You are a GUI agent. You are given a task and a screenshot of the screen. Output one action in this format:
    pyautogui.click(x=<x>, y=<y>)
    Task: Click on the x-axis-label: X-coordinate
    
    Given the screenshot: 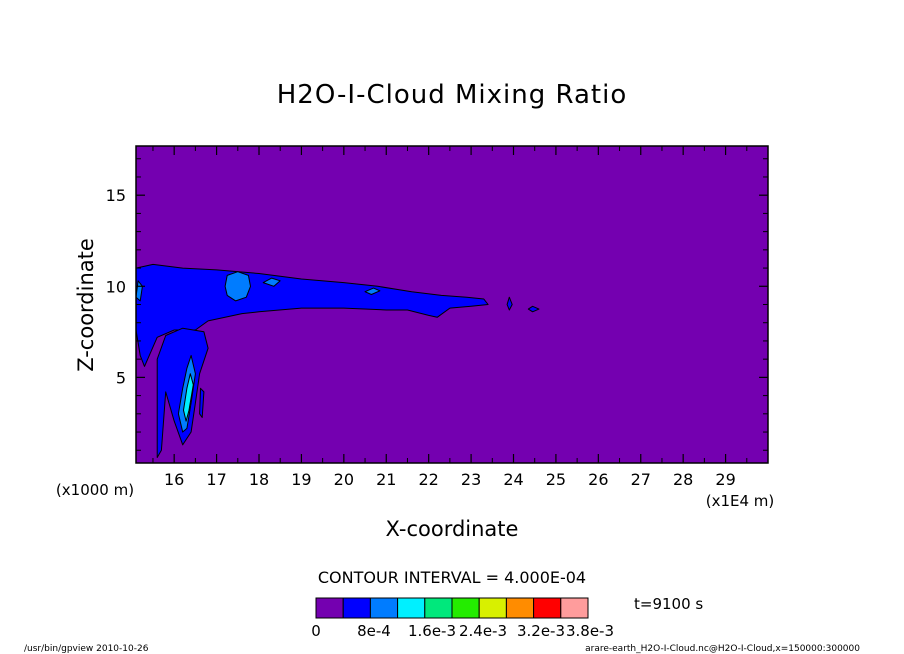 What is the action you would take?
    pyautogui.click(x=452, y=529)
    